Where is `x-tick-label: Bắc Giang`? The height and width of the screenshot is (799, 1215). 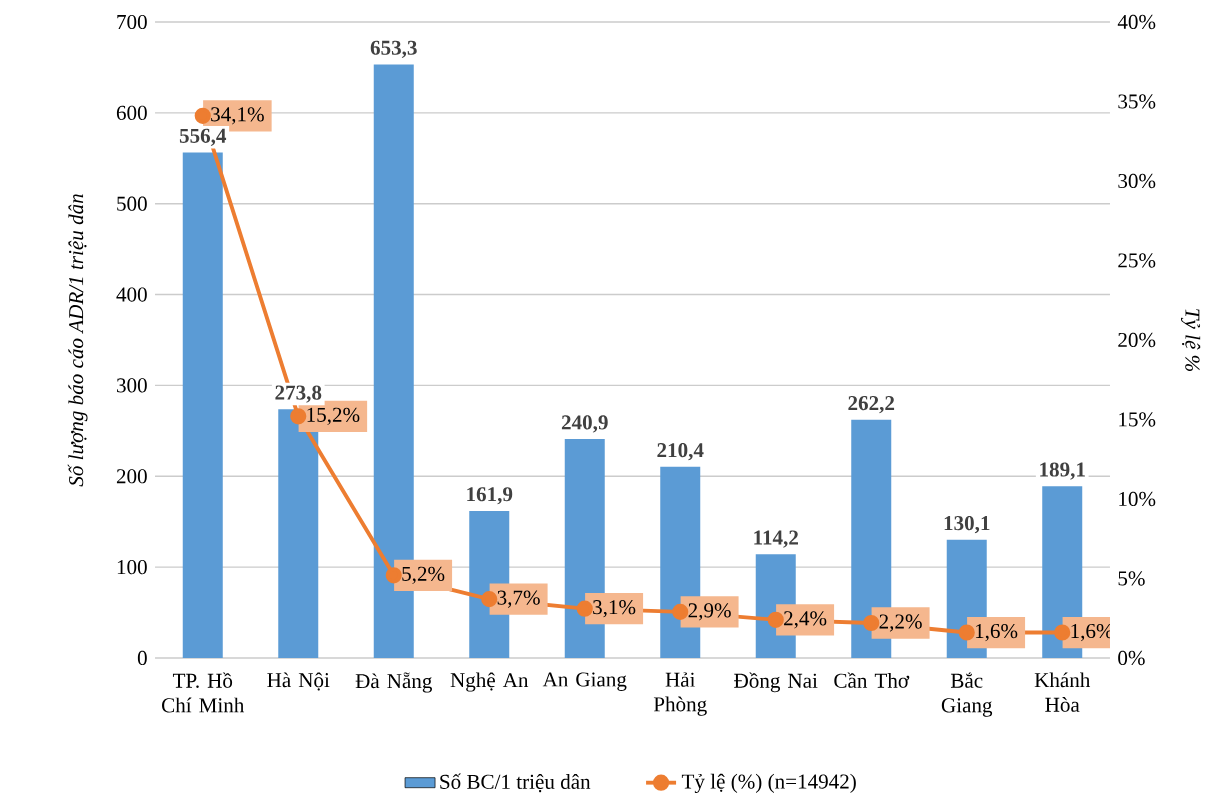 x-tick-label: Bắc Giang is located at coordinates (967, 694).